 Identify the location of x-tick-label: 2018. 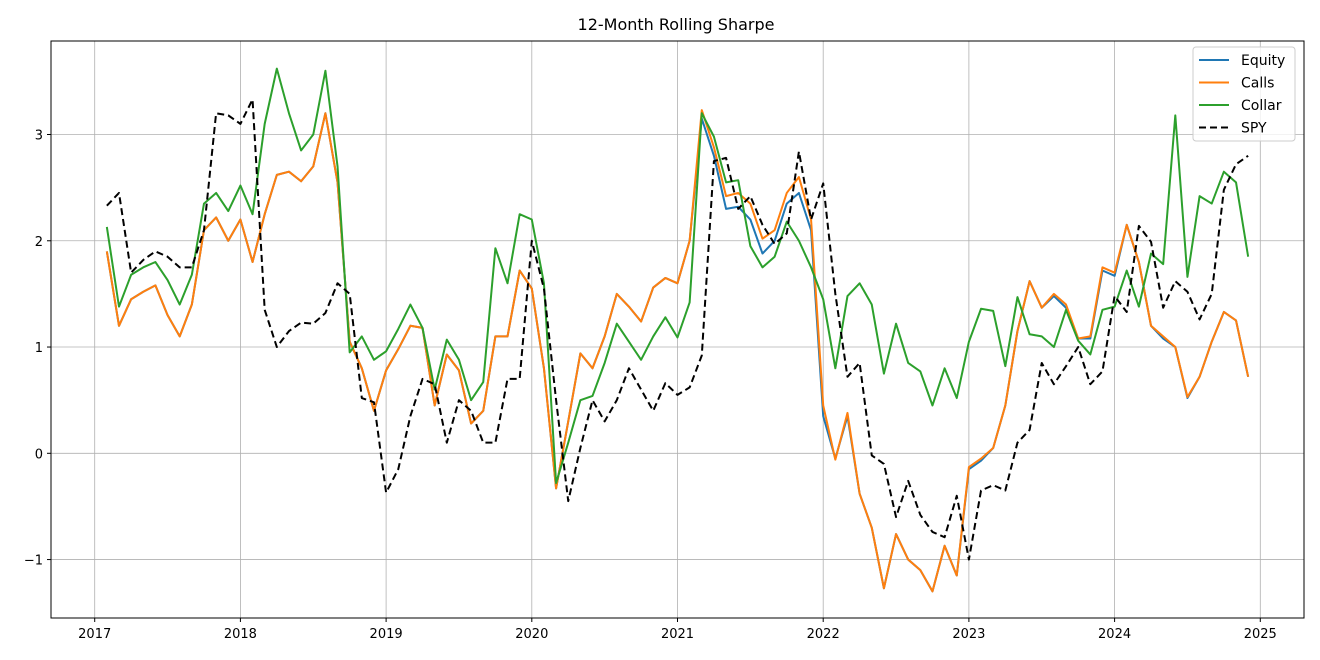
(240, 634).